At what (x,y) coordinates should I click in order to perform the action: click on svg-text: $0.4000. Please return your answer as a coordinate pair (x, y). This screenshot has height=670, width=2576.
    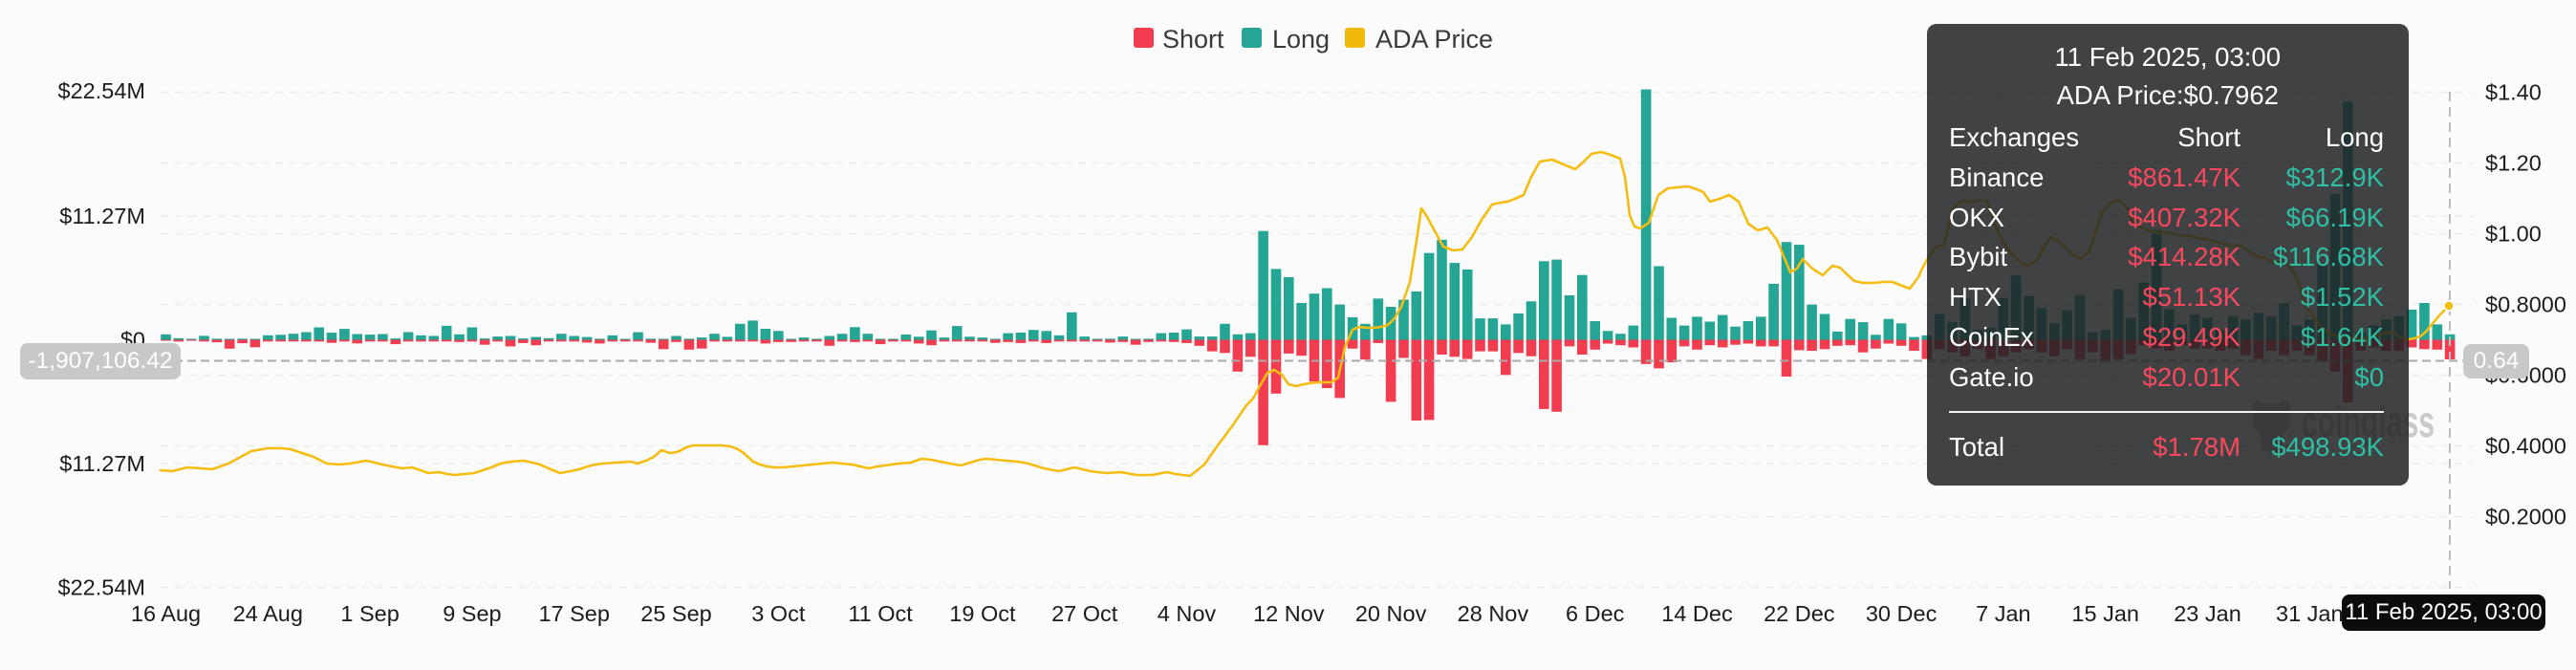
    Looking at the image, I should click on (2525, 446).